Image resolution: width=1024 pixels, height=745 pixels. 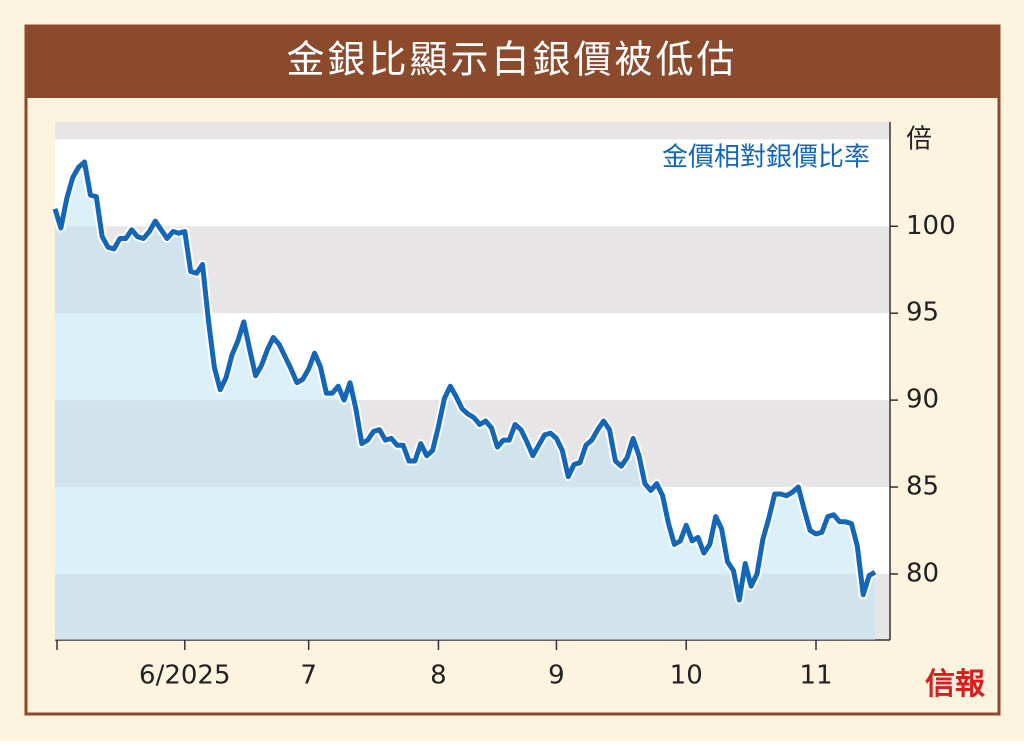 I want to click on x-tick-label: 9, so click(x=556, y=676).